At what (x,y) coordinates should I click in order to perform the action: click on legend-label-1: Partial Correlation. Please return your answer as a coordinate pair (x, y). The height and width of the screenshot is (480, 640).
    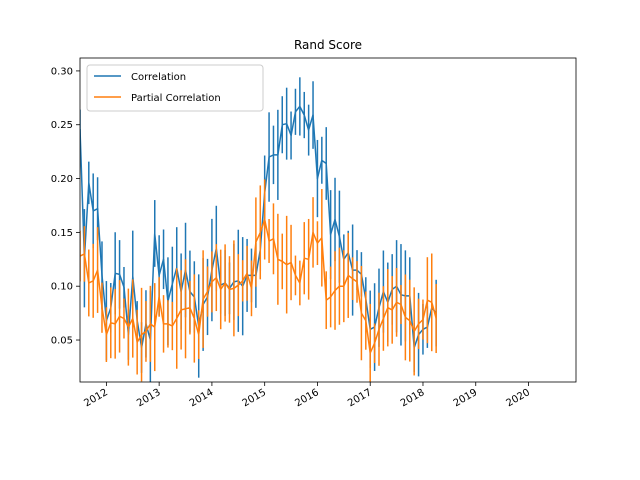
    Looking at the image, I should click on (176, 98).